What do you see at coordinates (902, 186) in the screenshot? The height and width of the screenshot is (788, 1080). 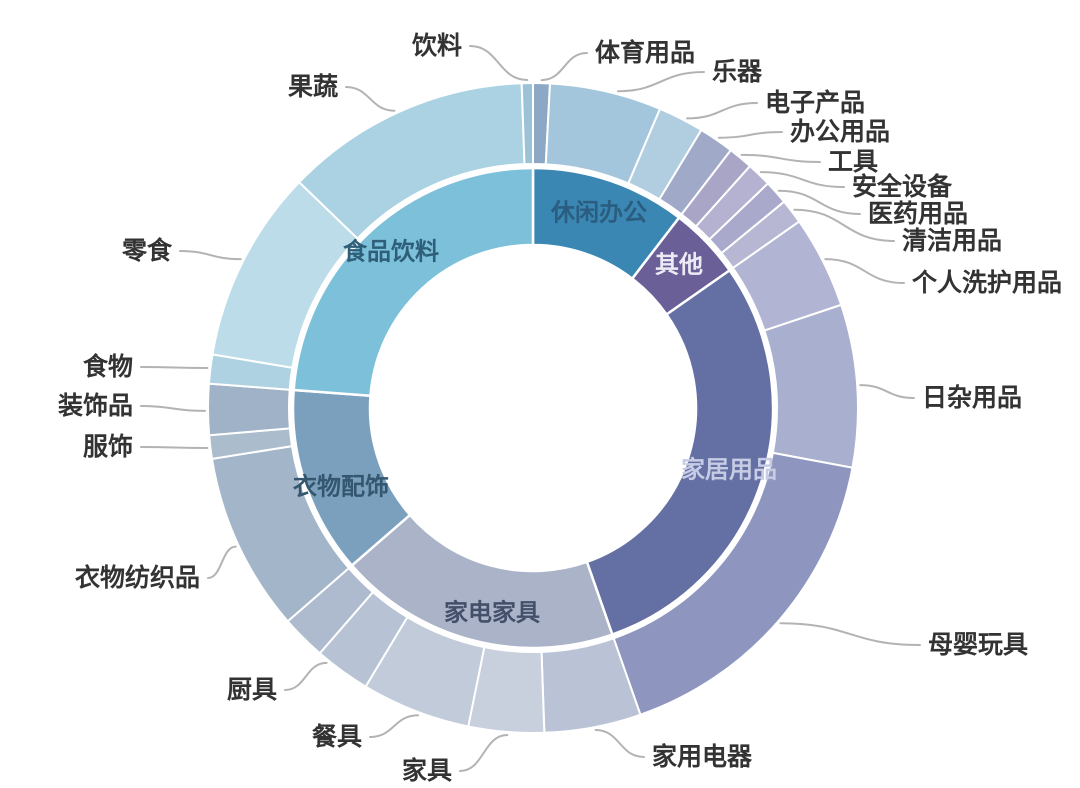 I see `outer-segment-label-5: 安全设备` at bounding box center [902, 186].